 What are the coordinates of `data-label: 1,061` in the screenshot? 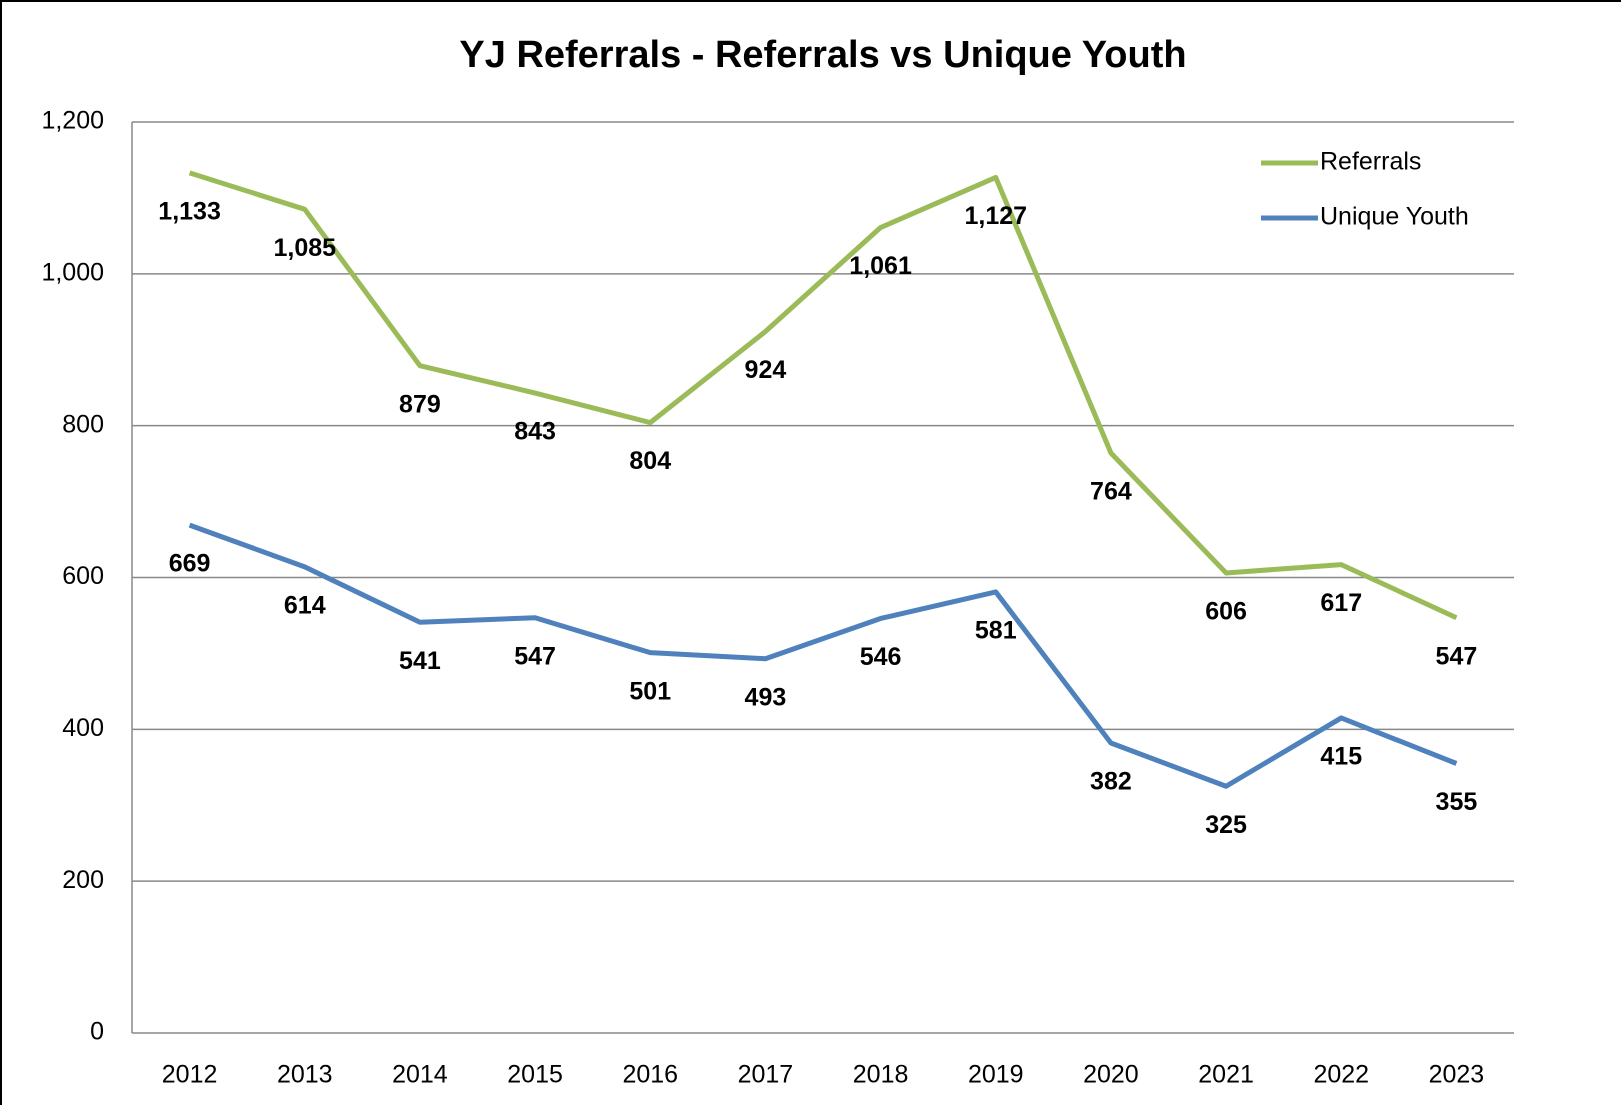 It's located at (880, 266).